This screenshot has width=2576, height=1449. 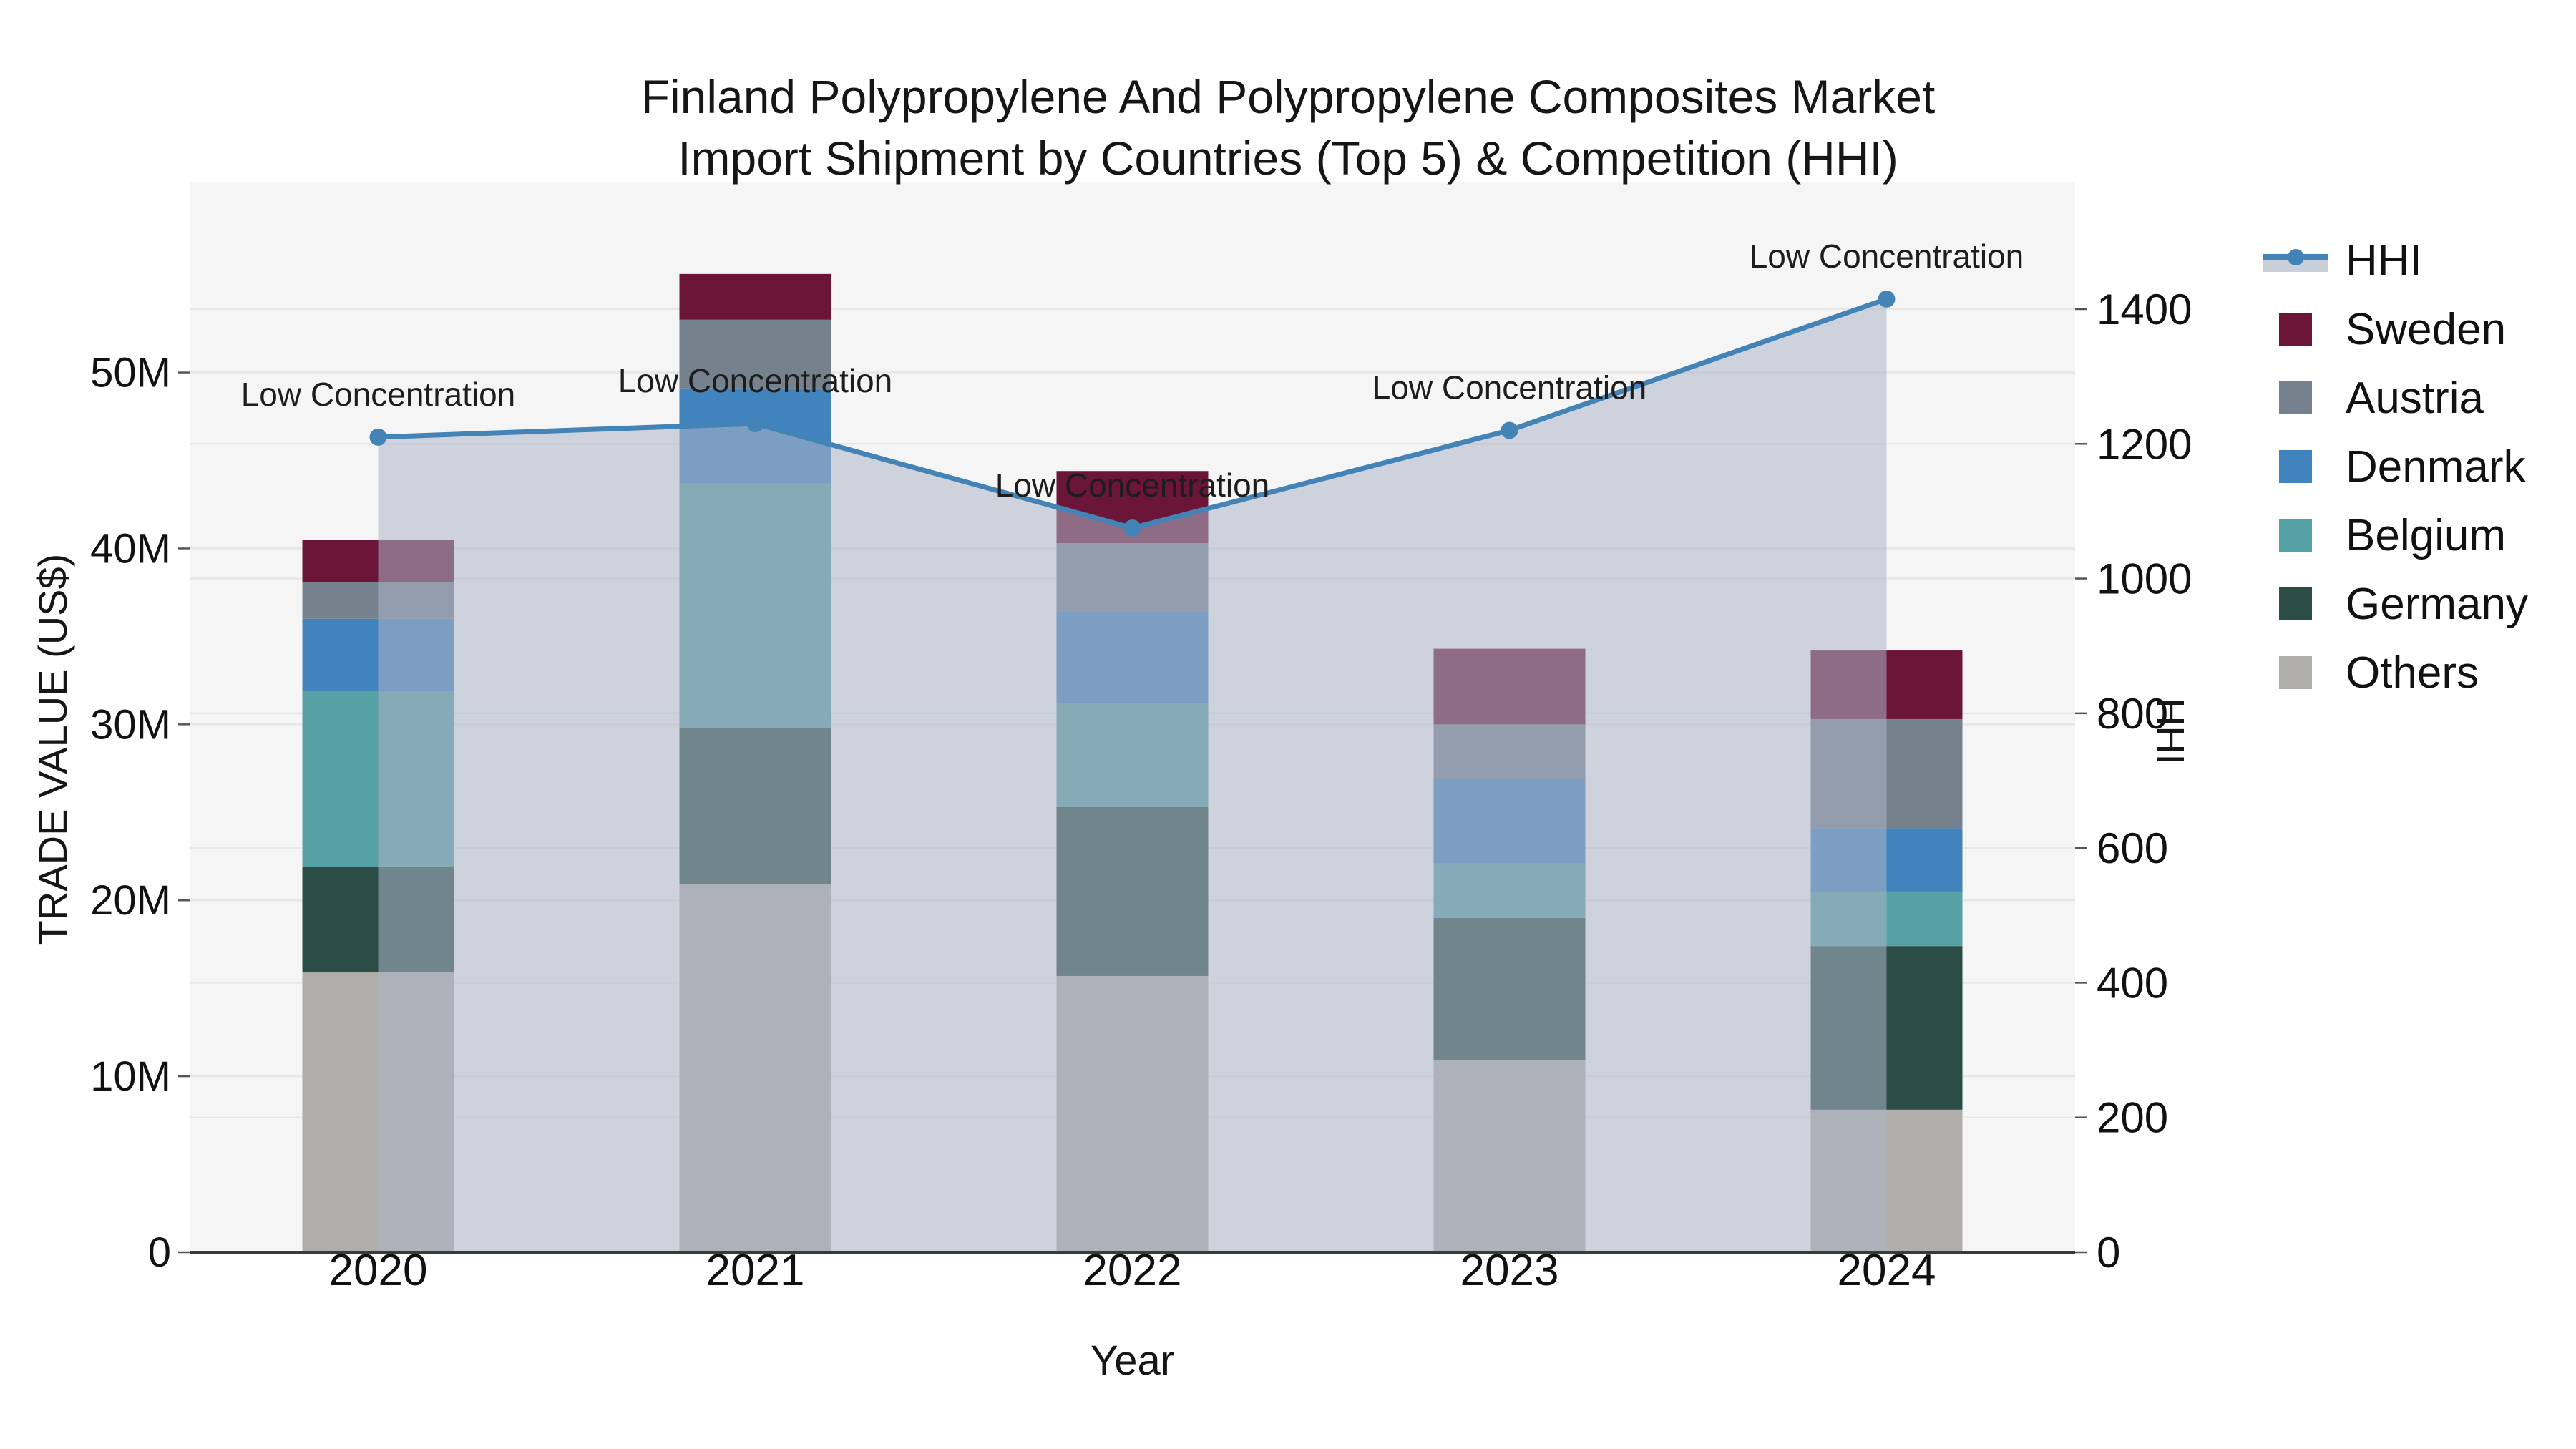 I want to click on bar-segment-2021-sweden, so click(x=755, y=296).